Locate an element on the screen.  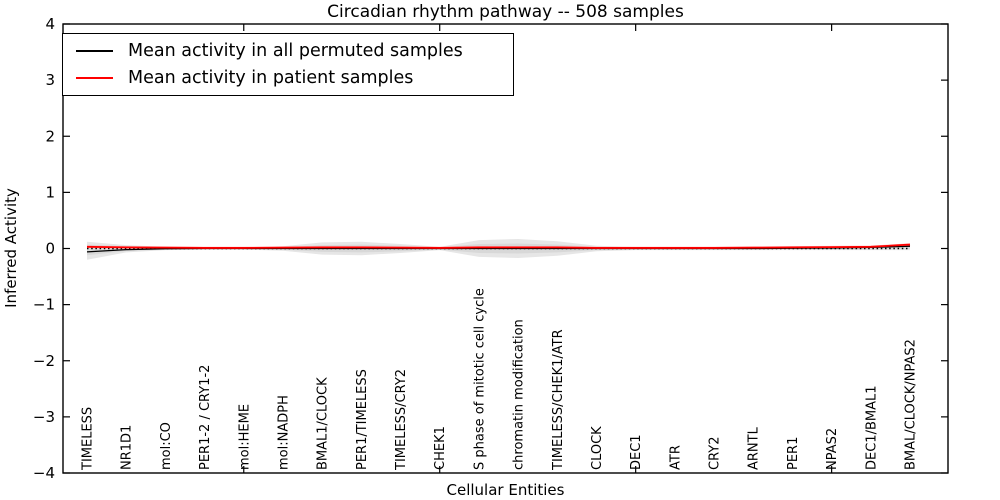
entity-label: BMAL/CLOCK/NPAS2 is located at coordinates (911, 404).